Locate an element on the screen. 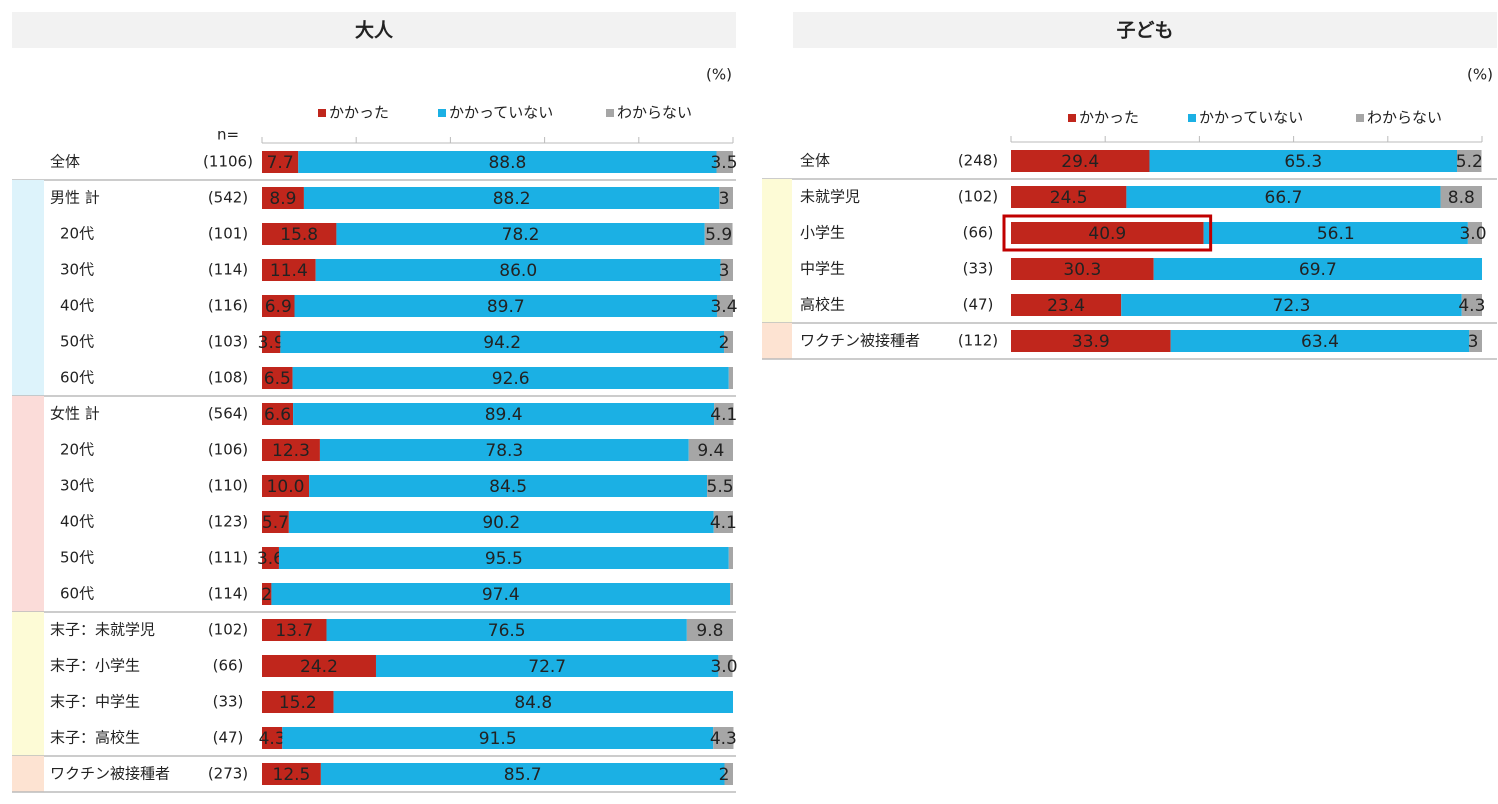 The width and height of the screenshot is (1498, 804). category-label: 末子：小学生 is located at coordinates (95, 666).